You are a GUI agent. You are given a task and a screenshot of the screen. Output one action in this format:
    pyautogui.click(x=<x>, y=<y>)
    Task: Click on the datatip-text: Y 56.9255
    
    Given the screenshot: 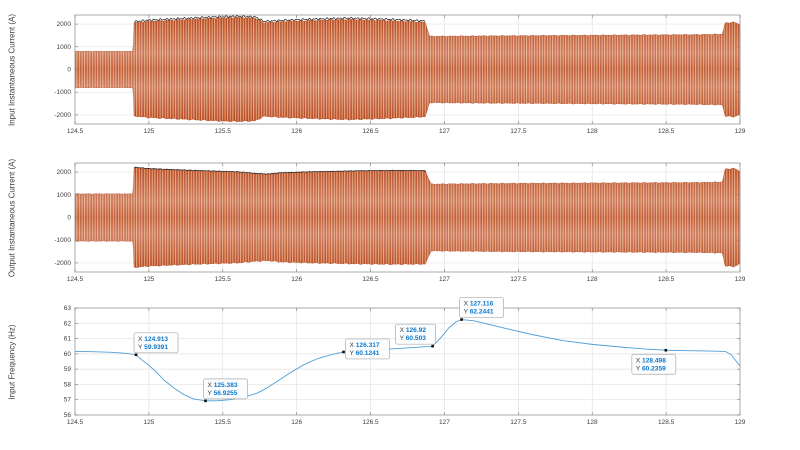 What is the action you would take?
    pyautogui.click(x=222, y=393)
    